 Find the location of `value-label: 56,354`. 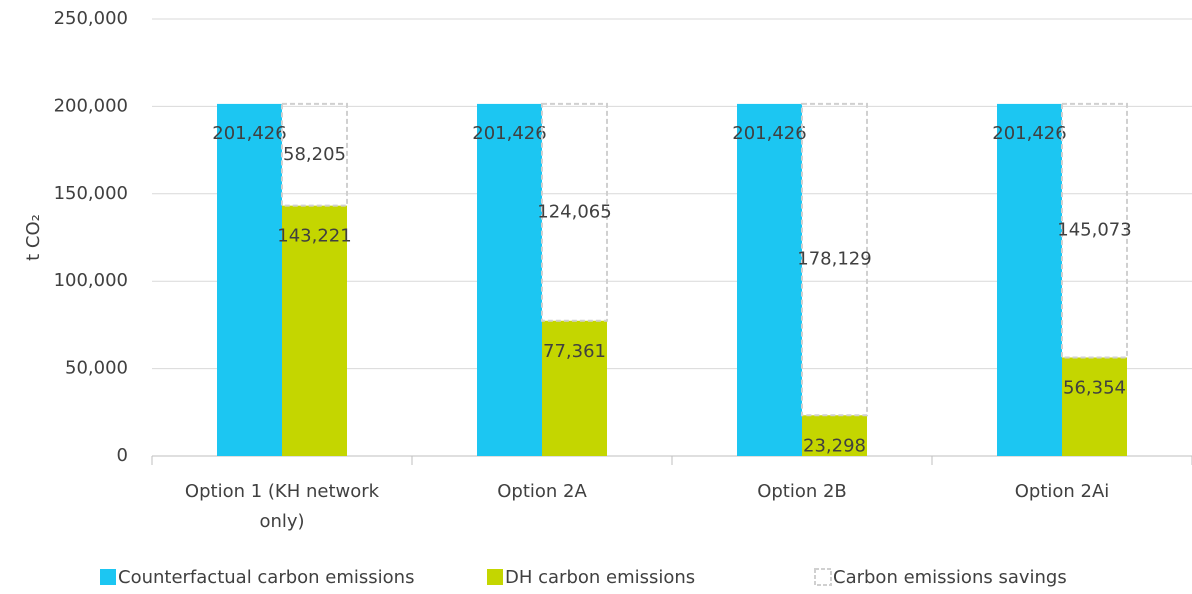

value-label: 56,354 is located at coordinates (1094, 387).